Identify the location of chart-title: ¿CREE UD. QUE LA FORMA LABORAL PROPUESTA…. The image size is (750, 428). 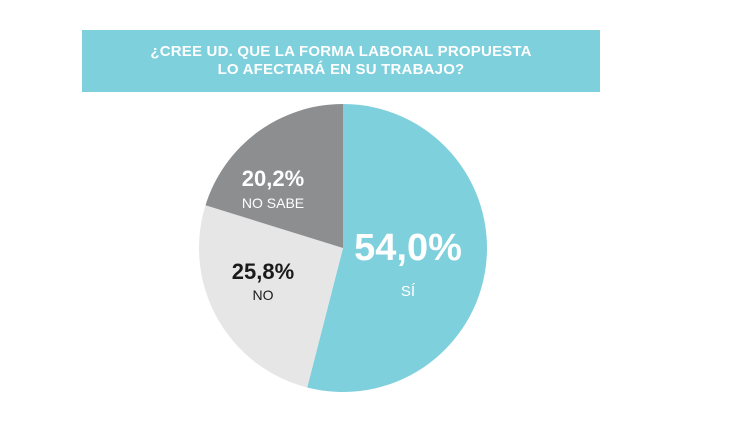
(341, 61).